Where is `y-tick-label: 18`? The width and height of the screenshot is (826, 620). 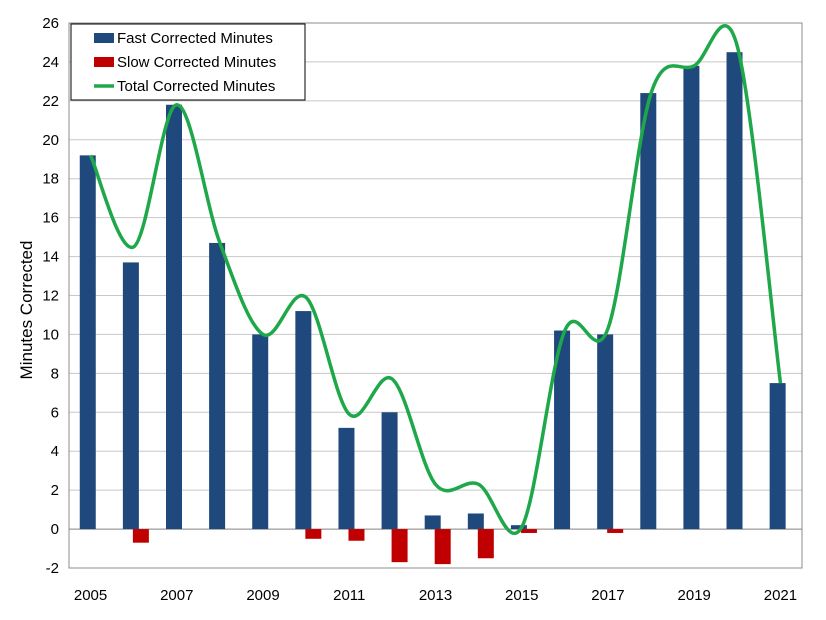
y-tick-label: 18 is located at coordinates (50, 179).